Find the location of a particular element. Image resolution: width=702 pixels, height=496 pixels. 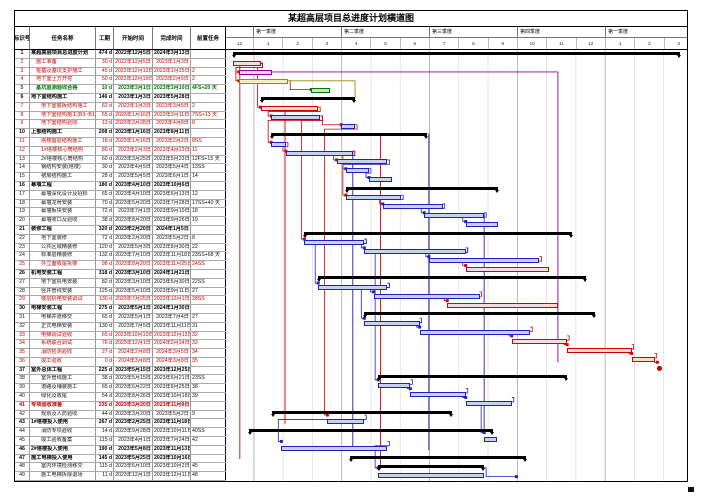

table-row: 1 某超高层项目总进度计划 474 d 2022年12月5日 2024年3月13日 is located at coordinates (120, 54).